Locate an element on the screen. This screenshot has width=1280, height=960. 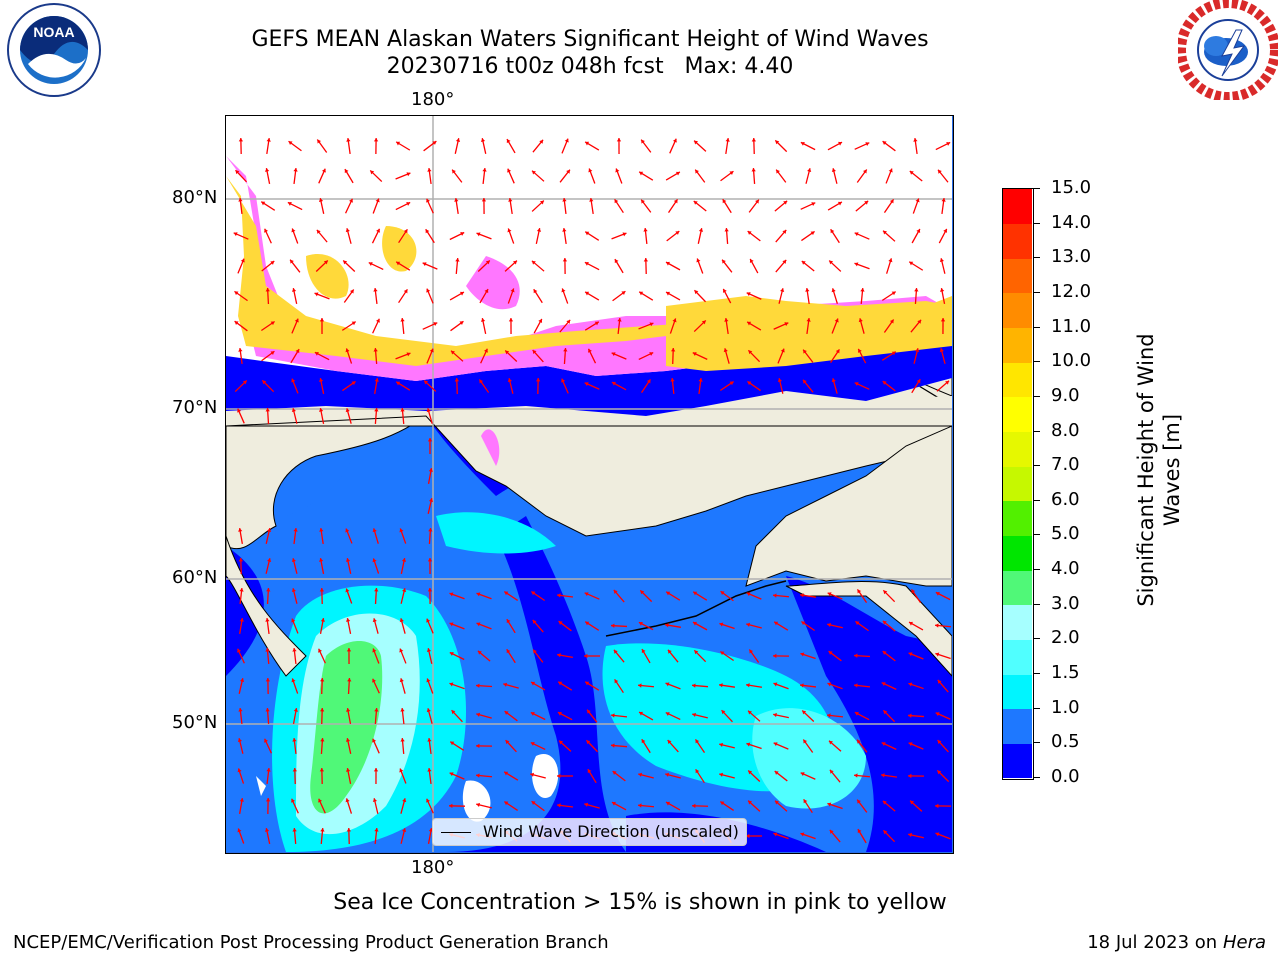
legend-line-sample is located at coordinates (456, 832).